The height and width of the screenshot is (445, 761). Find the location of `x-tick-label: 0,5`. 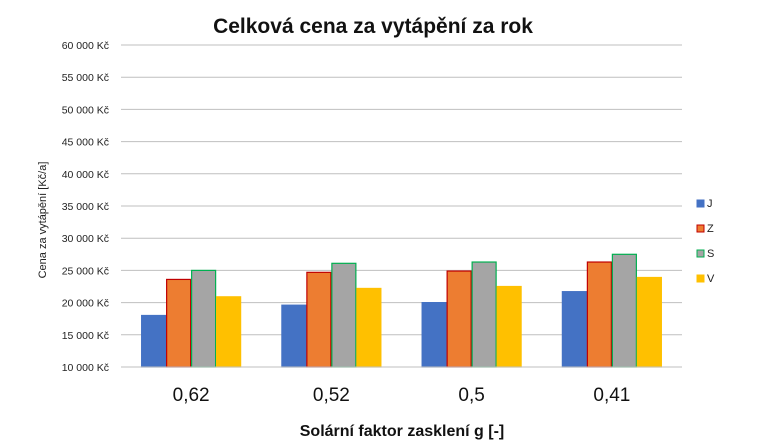

x-tick-label: 0,5 is located at coordinates (471, 395).